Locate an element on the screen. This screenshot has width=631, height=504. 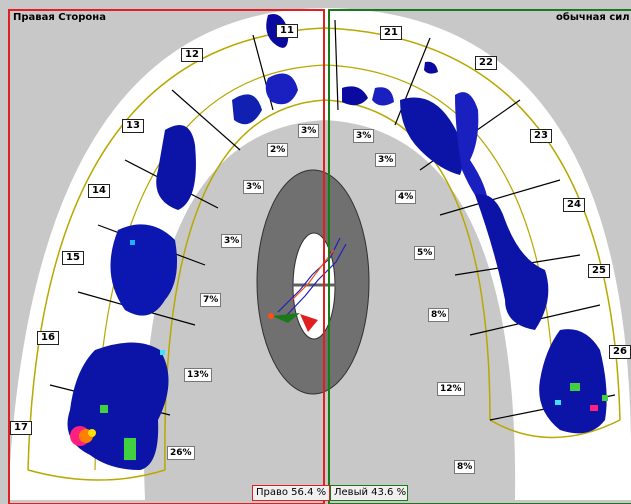
arch-outline-bottom is located at coordinates (96, 475).